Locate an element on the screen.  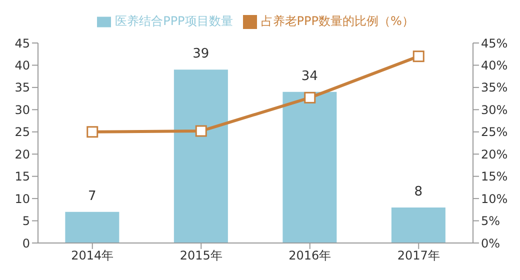
y-tick-label: 10 is located at coordinates (22, 199).